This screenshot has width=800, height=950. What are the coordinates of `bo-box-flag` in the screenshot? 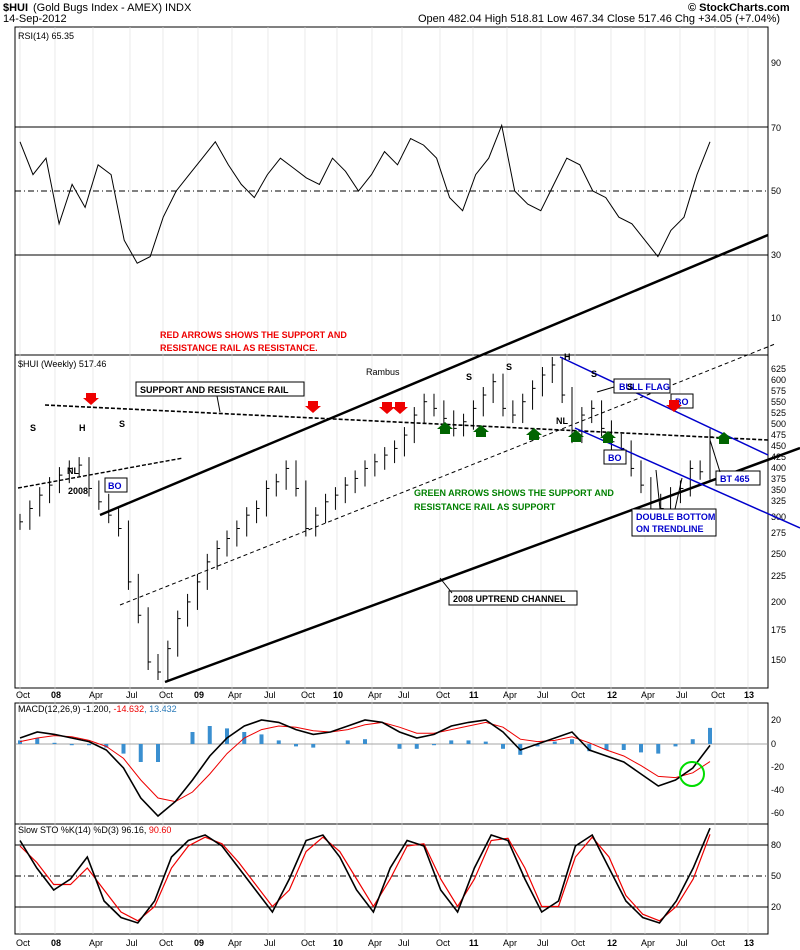 It's located at (615, 457).